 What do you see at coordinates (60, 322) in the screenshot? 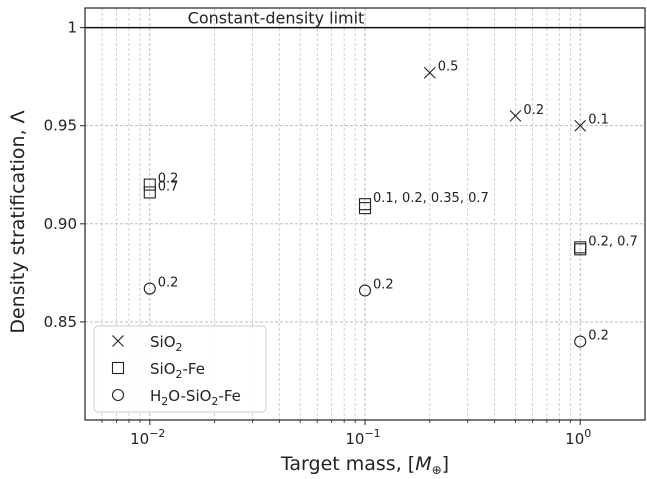
I see `y-tick-label: 0.85` at bounding box center [60, 322].